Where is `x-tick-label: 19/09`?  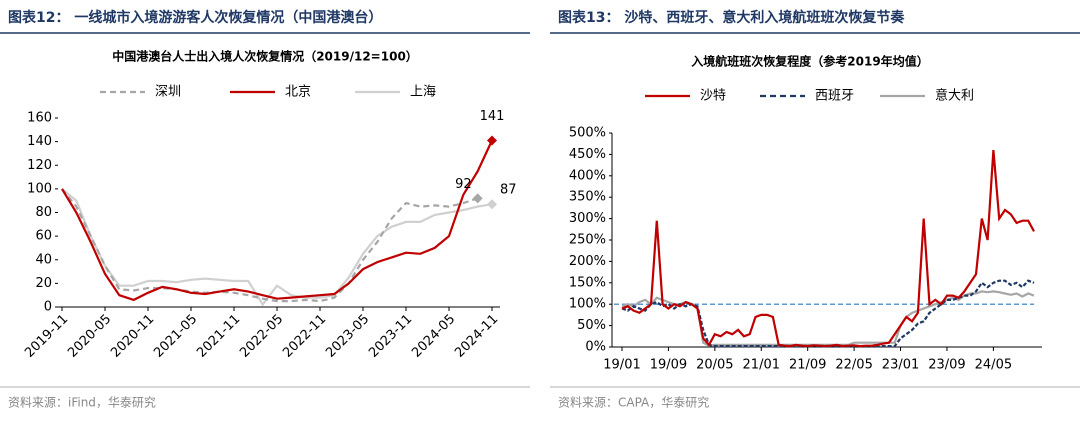 x-tick-label: 19/09 is located at coordinates (668, 365).